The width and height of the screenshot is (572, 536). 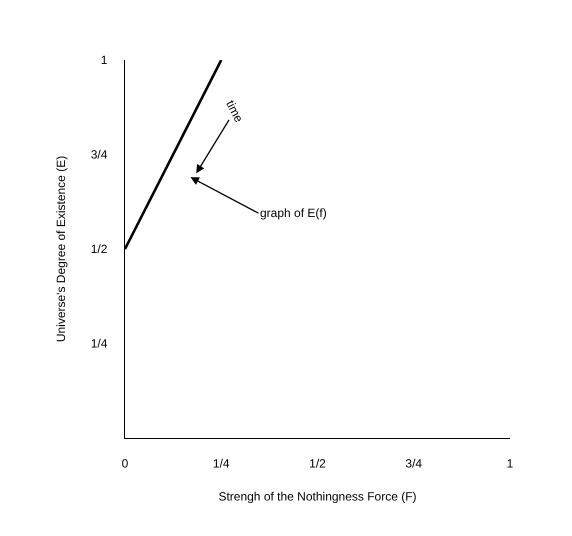 What do you see at coordinates (104, 60) in the screenshot?
I see `y-tick-label: 1` at bounding box center [104, 60].